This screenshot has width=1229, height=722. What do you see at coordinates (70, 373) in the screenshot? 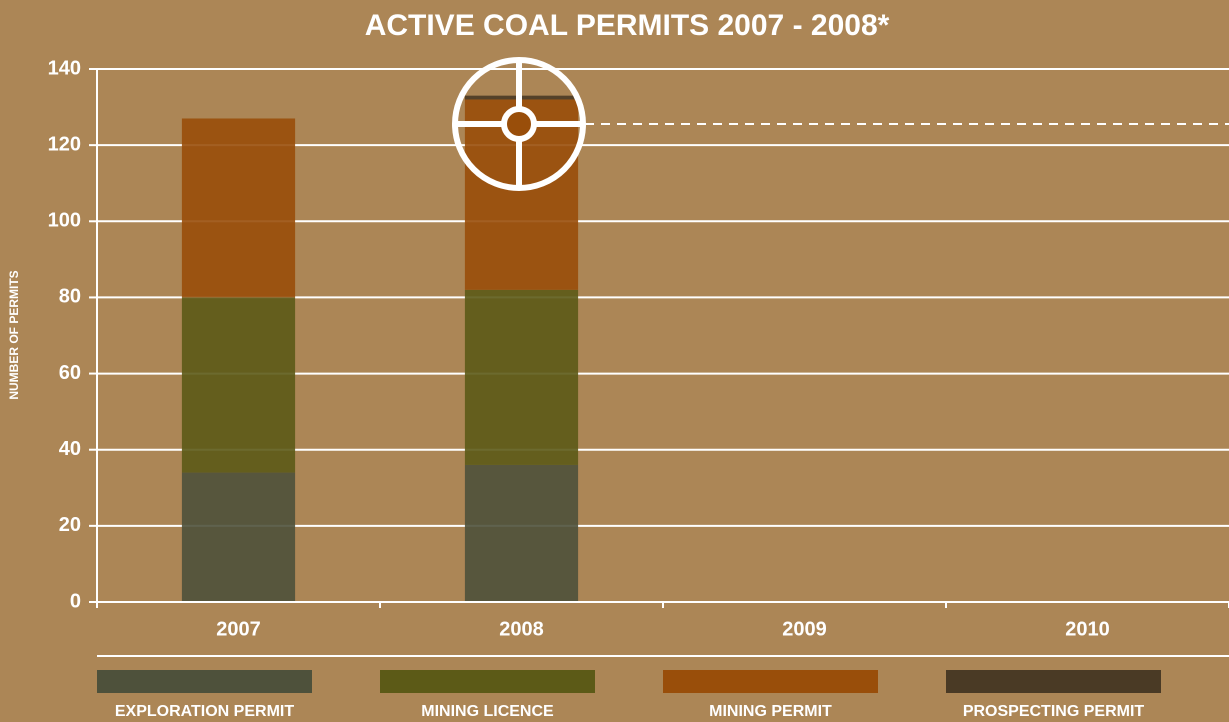
I see `y-tick-label: 60` at bounding box center [70, 373].